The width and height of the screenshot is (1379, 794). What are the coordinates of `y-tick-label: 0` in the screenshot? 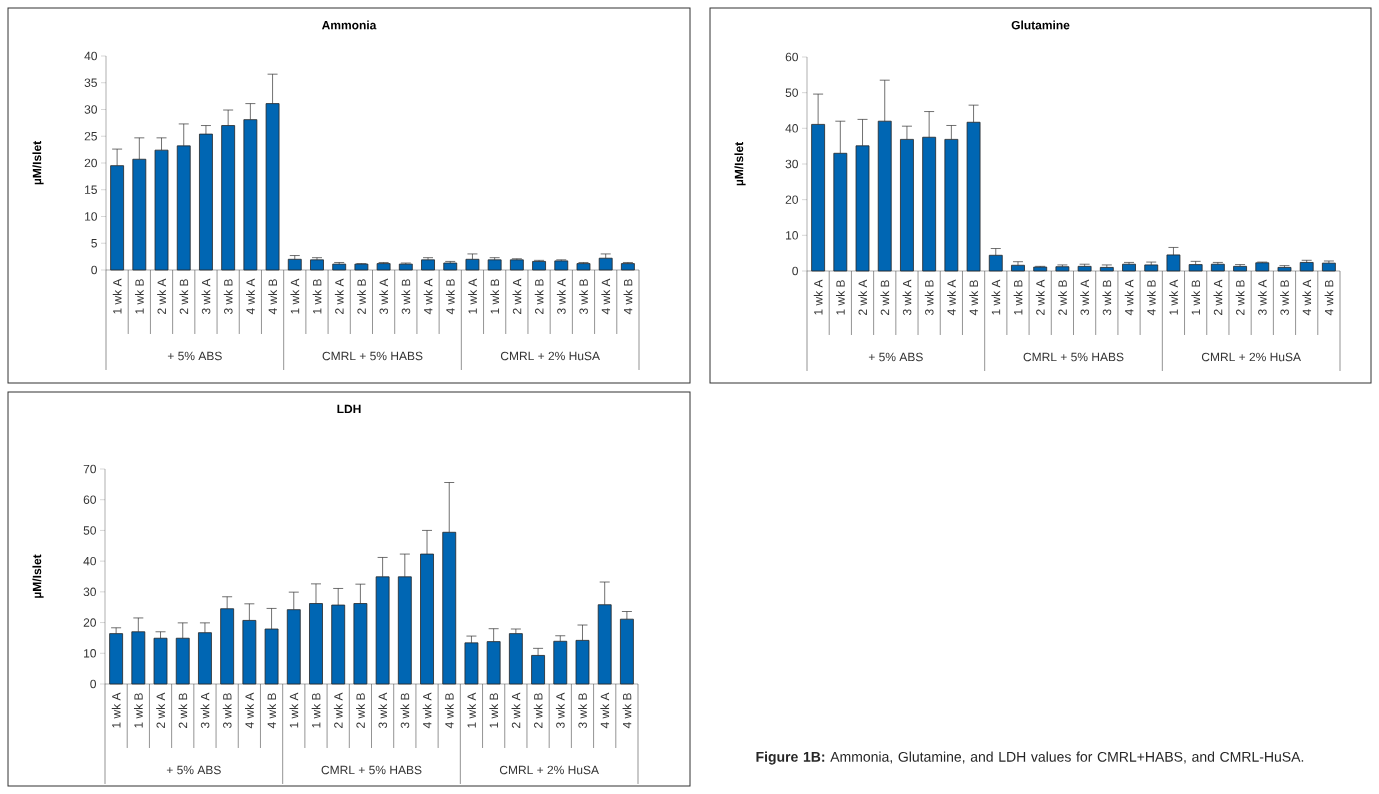 It's located at (795, 271).